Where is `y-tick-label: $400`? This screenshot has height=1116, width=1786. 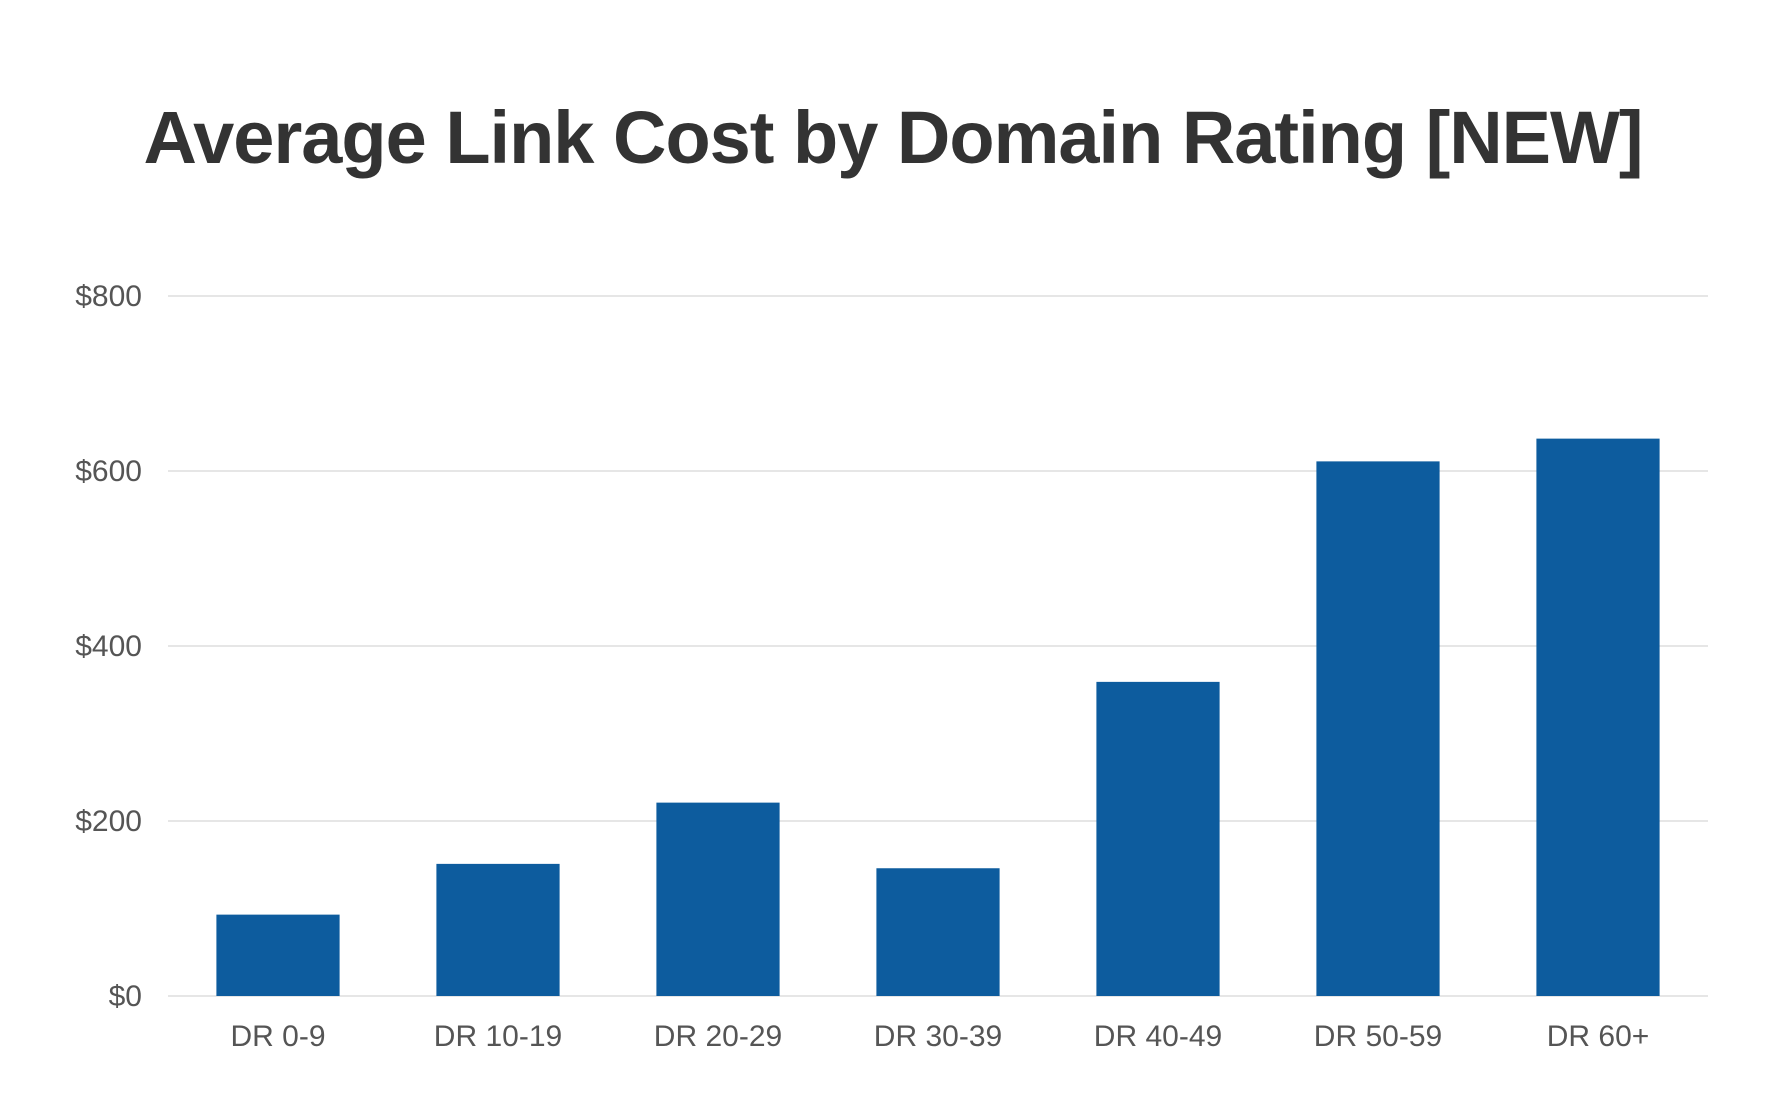
y-tick-label: $400 is located at coordinates (108, 646).